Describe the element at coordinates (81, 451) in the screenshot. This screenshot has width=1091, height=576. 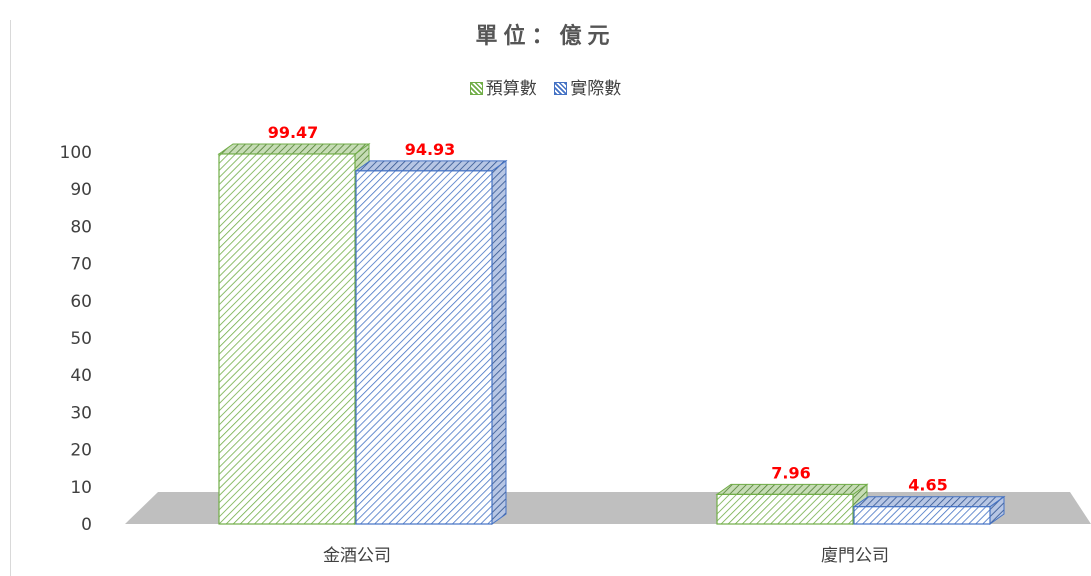
I see `y-tick-label: 20` at that location.